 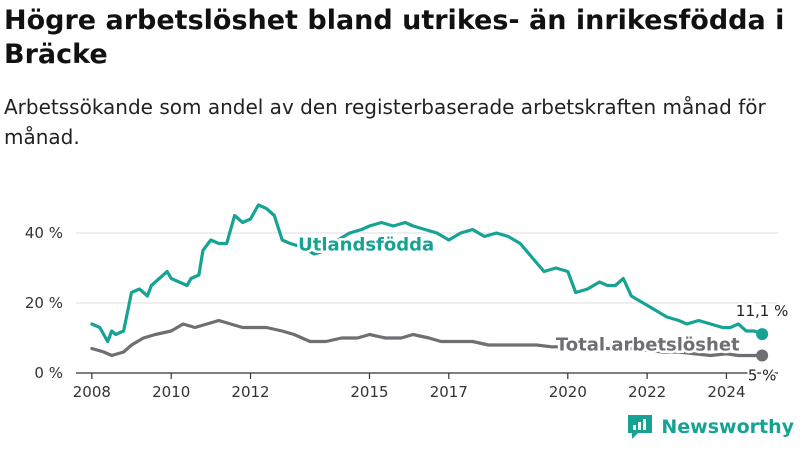 What do you see at coordinates (449, 392) in the screenshot?
I see `x-tick-label: 2017` at bounding box center [449, 392].